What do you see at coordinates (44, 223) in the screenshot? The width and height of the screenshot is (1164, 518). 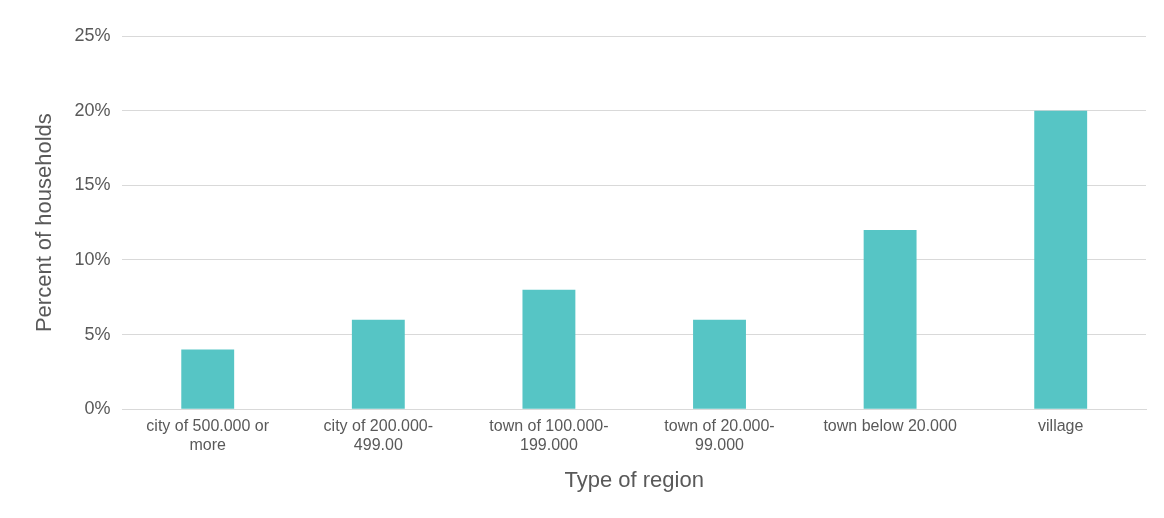 I see `y-axis-title: Percent of households` at bounding box center [44, 223].